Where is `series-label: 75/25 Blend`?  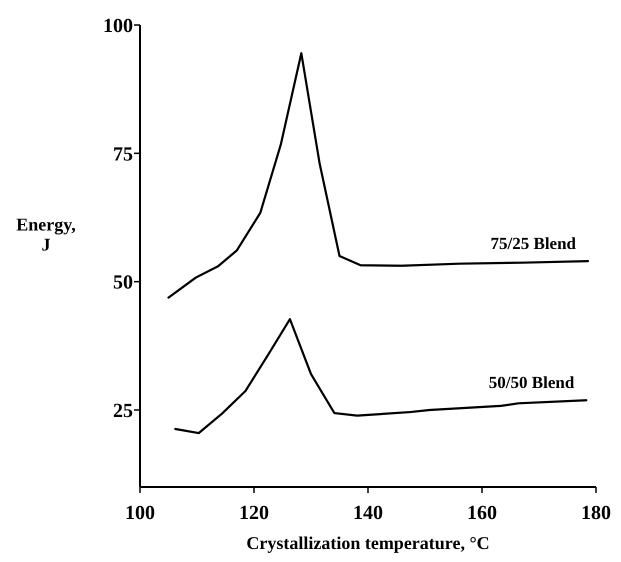 series-label: 75/25 Blend is located at coordinates (533, 244).